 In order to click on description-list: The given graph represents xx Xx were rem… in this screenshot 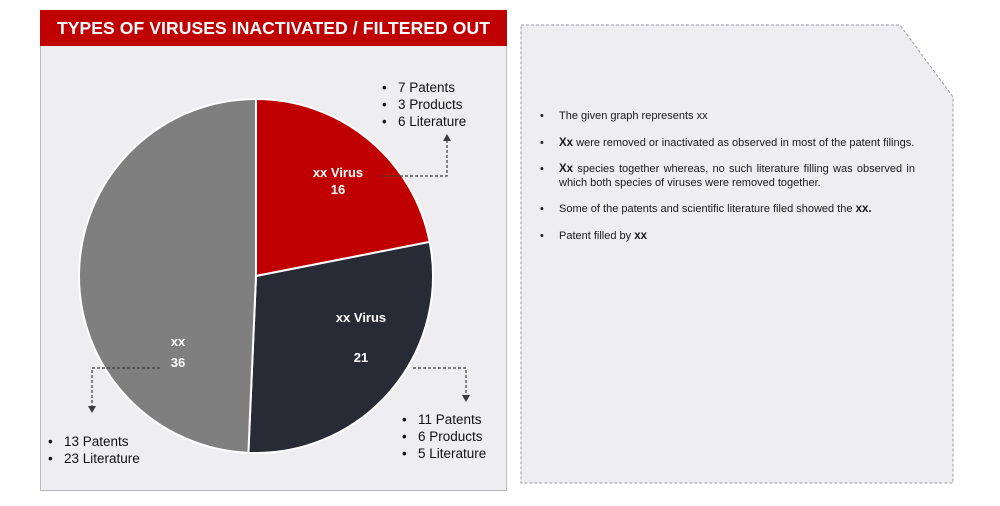, I will do `click(727, 183)`.